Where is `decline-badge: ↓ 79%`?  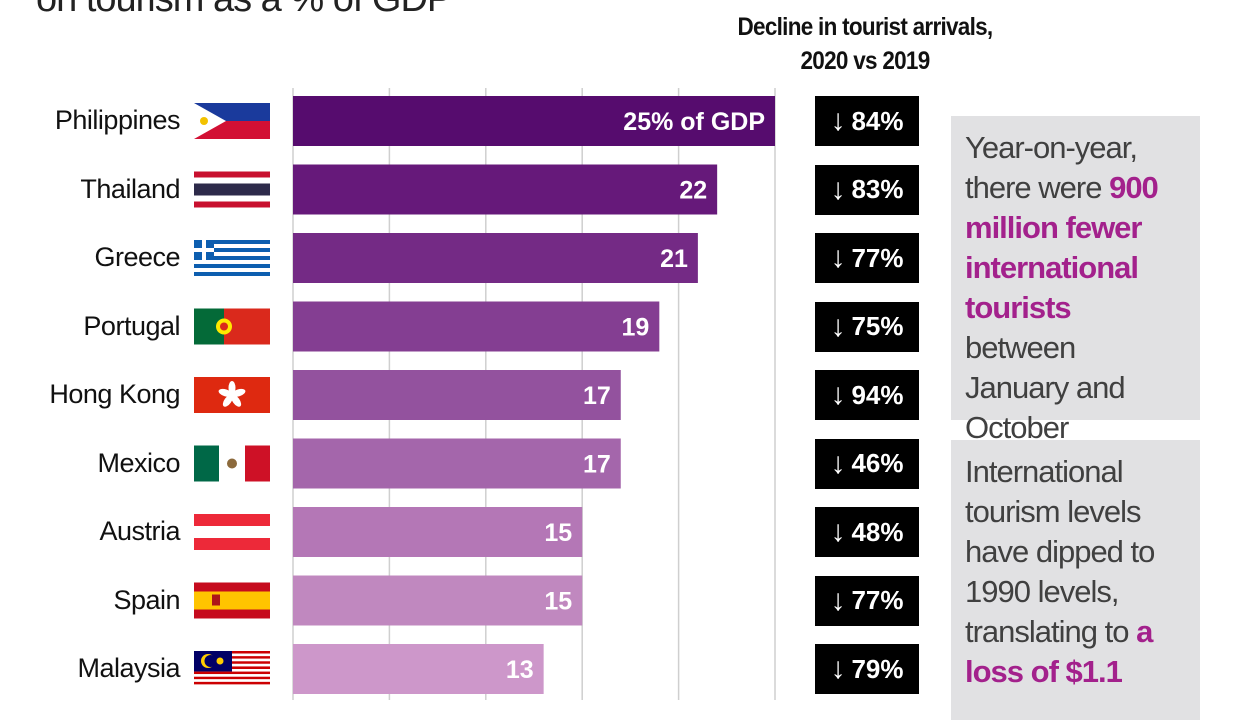
decline-badge: ↓ 79% is located at coordinates (867, 669).